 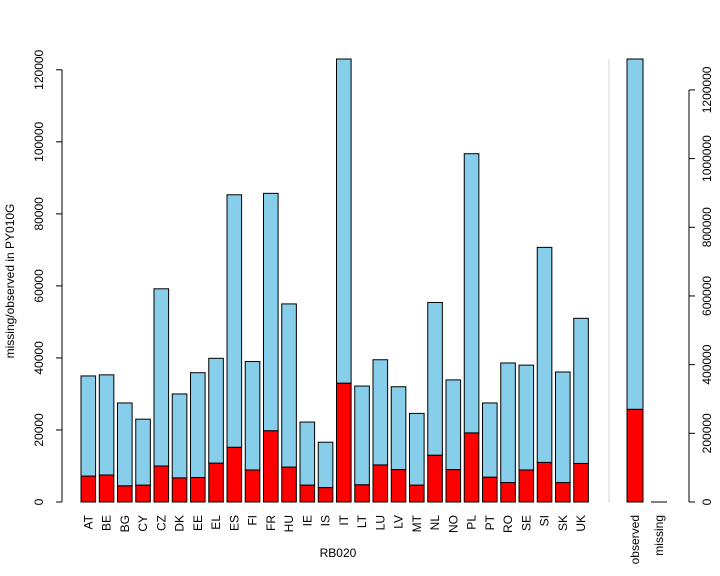 What do you see at coordinates (39, 69) in the screenshot?
I see `left-y-tick-label: 120000` at bounding box center [39, 69].